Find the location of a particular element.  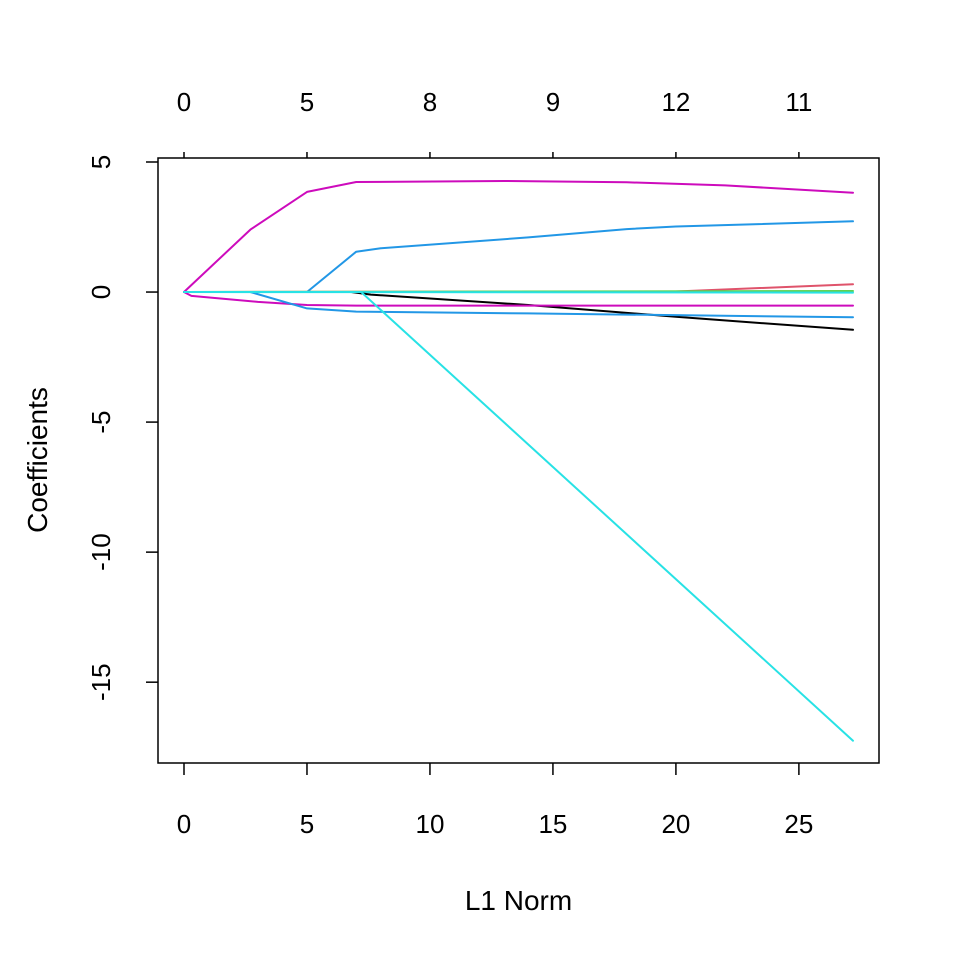

x-tick-label: 5 is located at coordinates (307, 824).